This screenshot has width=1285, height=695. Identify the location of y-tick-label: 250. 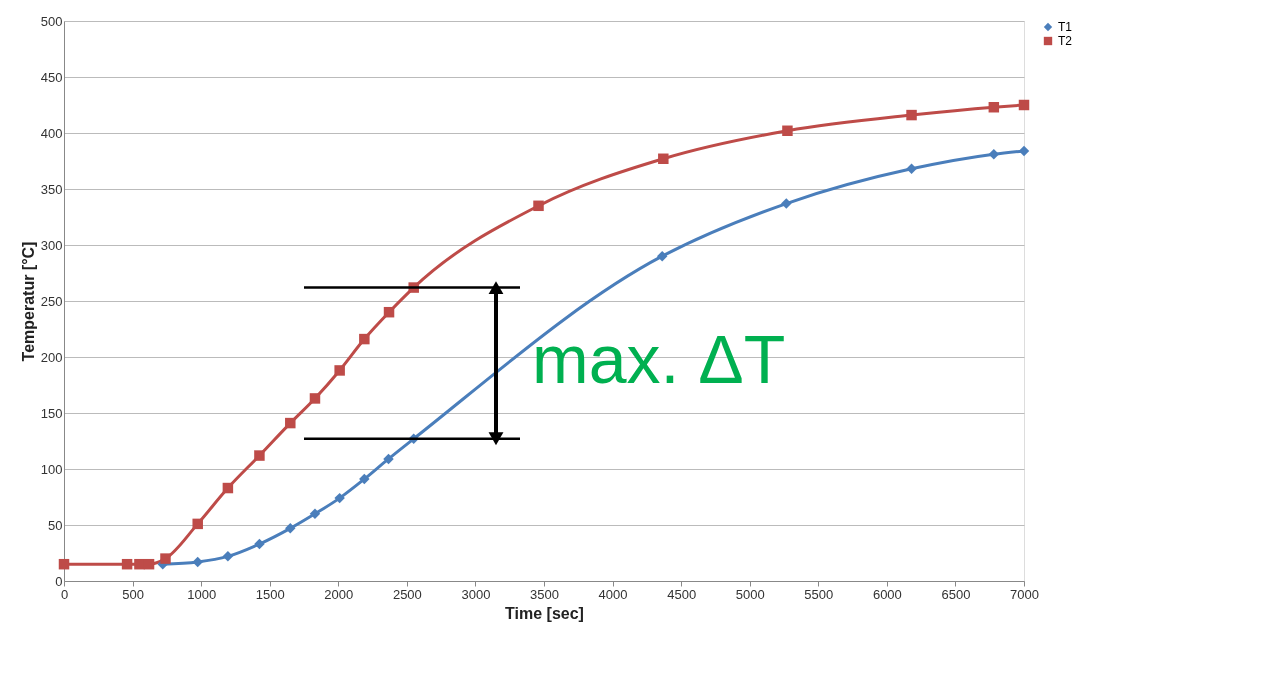
(51, 301).